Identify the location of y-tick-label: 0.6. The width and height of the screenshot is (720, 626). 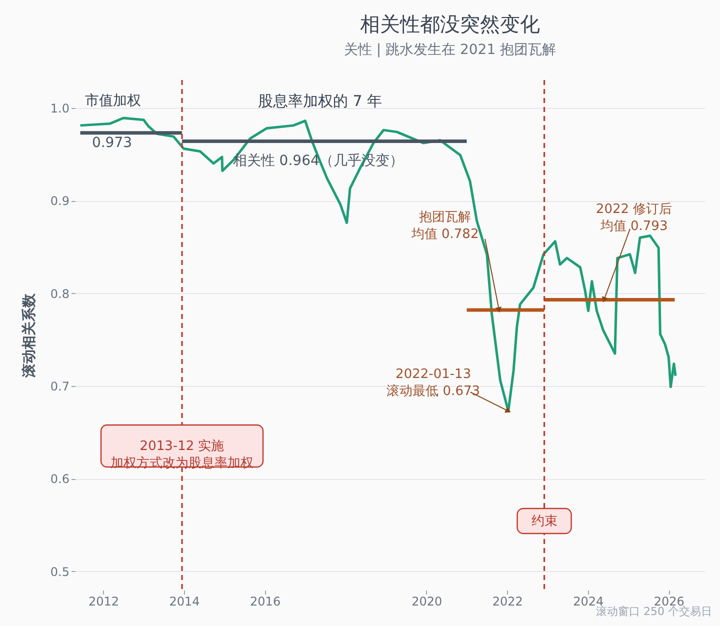
(60, 479).